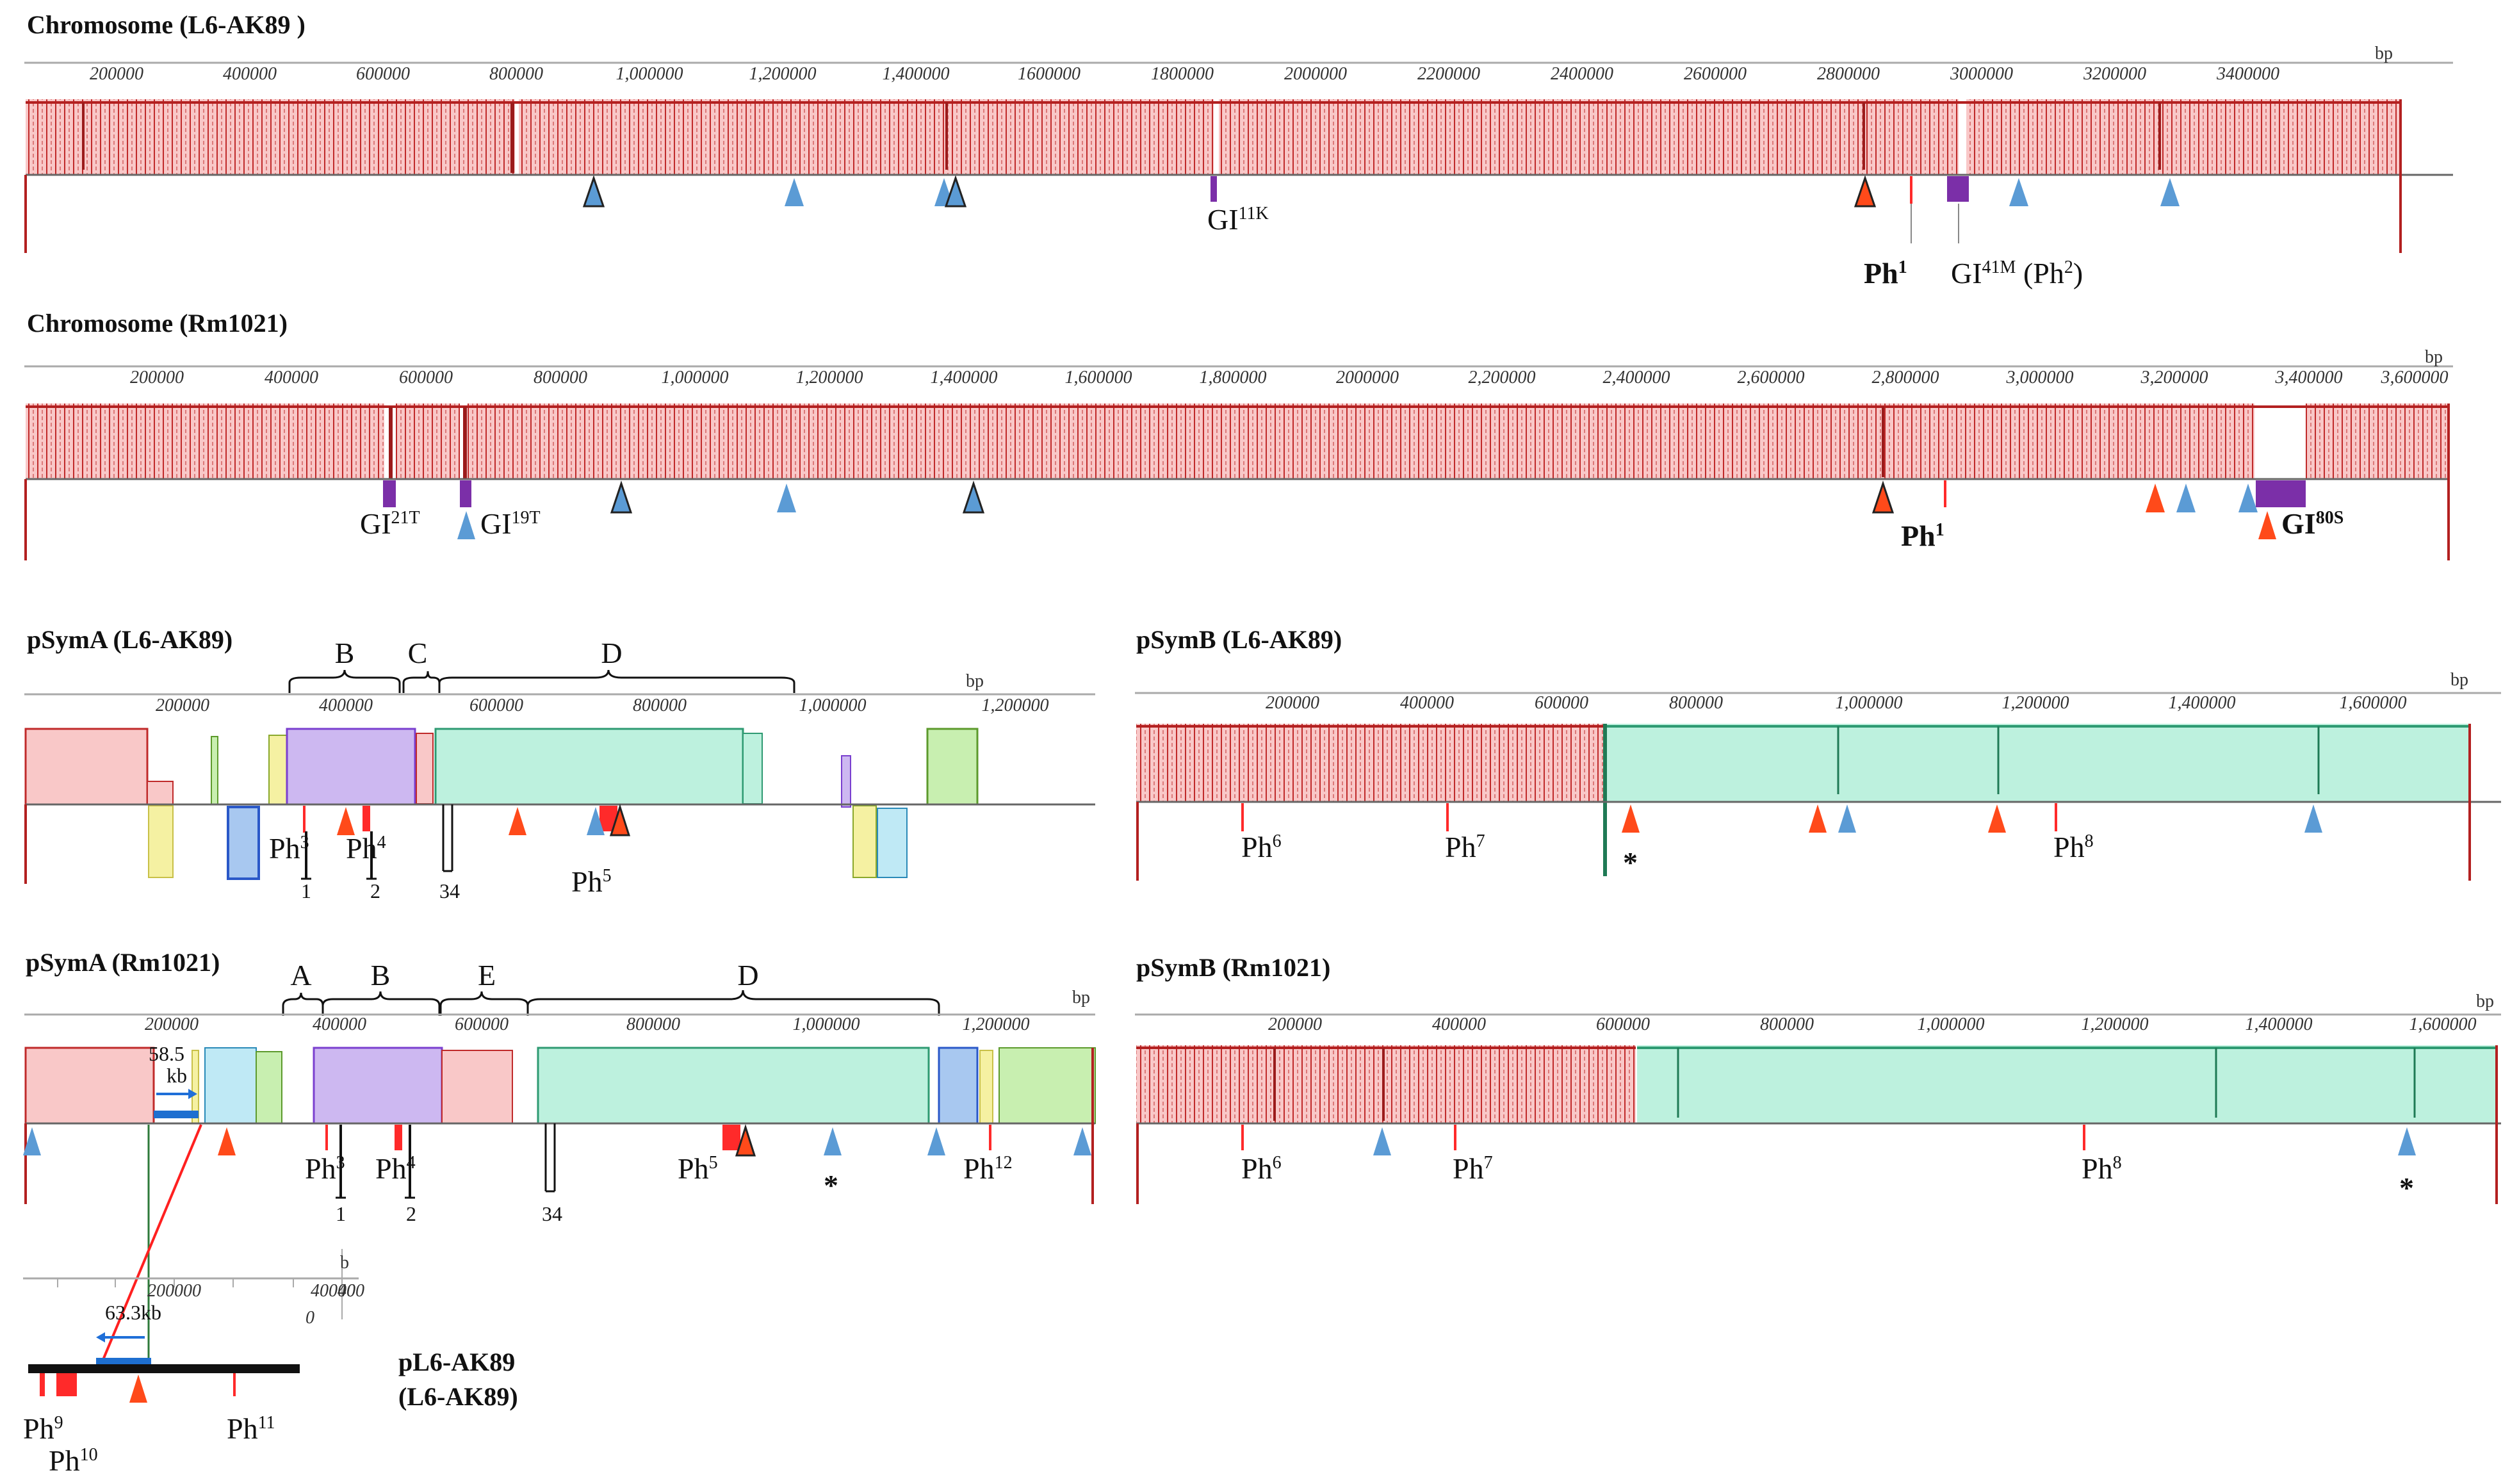  What do you see at coordinates (381, 975) in the screenshot?
I see `segment-label: B` at bounding box center [381, 975].